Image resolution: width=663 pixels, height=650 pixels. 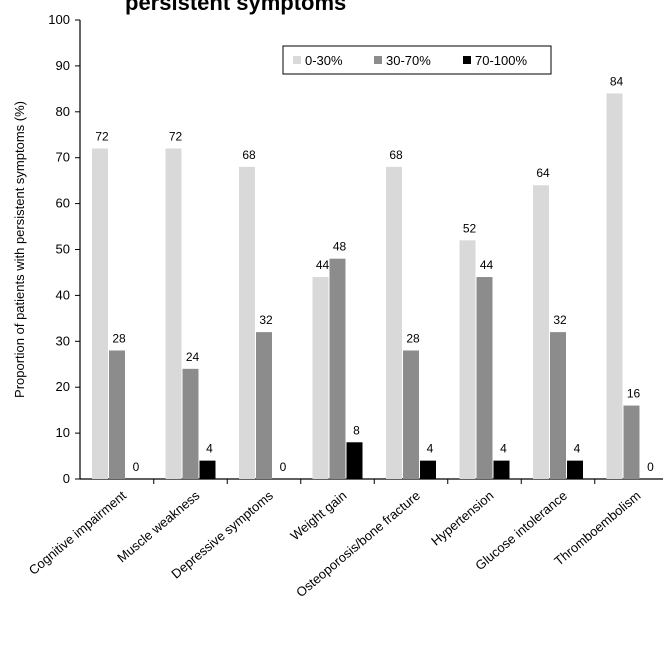 What do you see at coordinates (470, 228) in the screenshot?
I see `data-label: 52` at bounding box center [470, 228].